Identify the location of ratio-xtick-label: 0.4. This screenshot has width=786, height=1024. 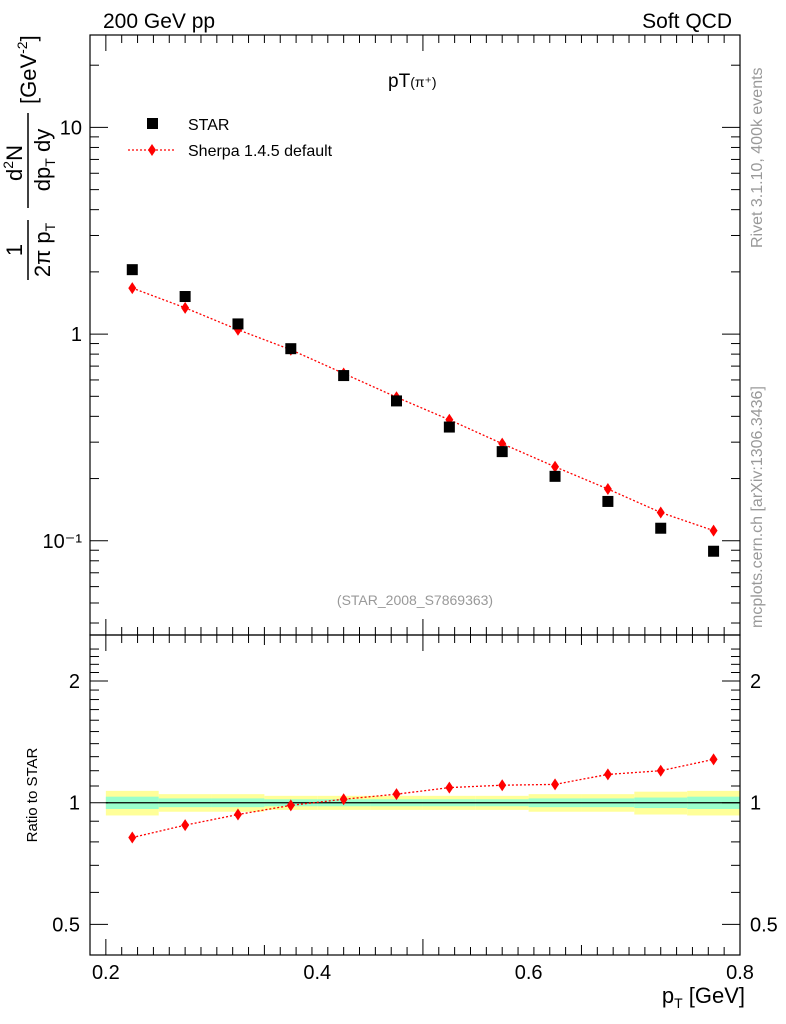
(317, 973).